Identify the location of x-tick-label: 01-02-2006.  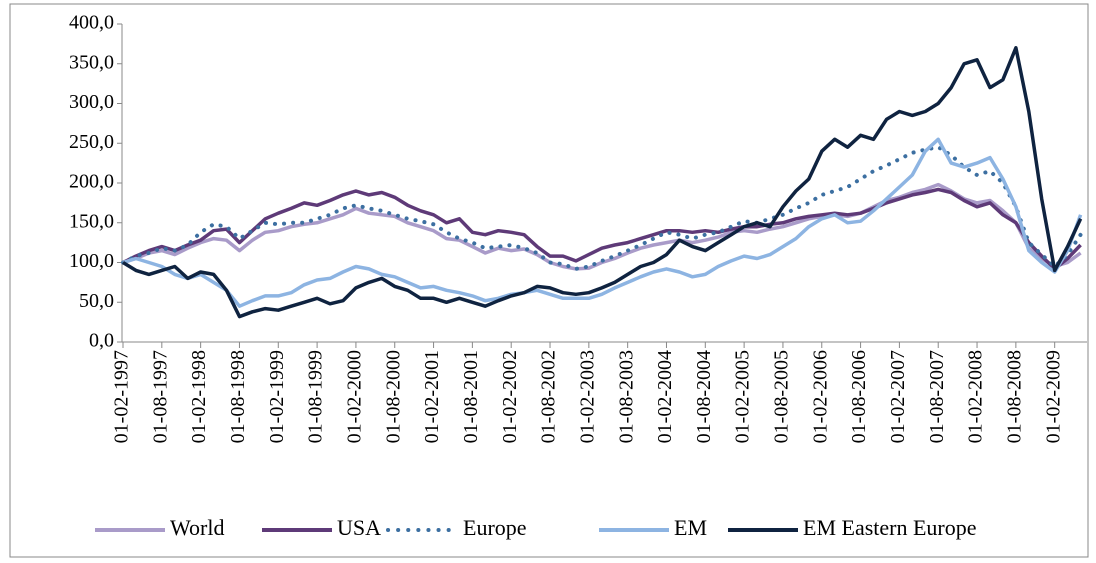
(820, 396).